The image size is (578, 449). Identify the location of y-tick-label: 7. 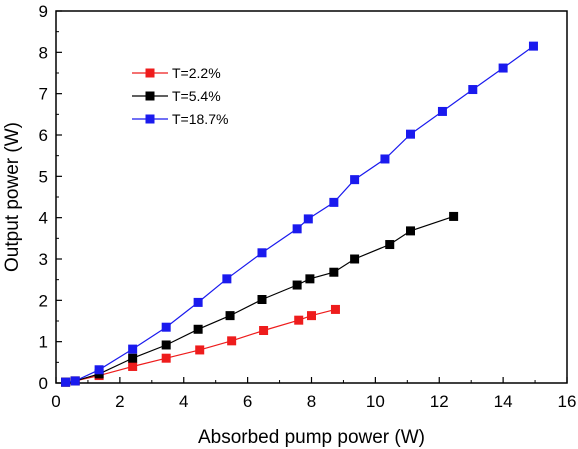
(43, 94).